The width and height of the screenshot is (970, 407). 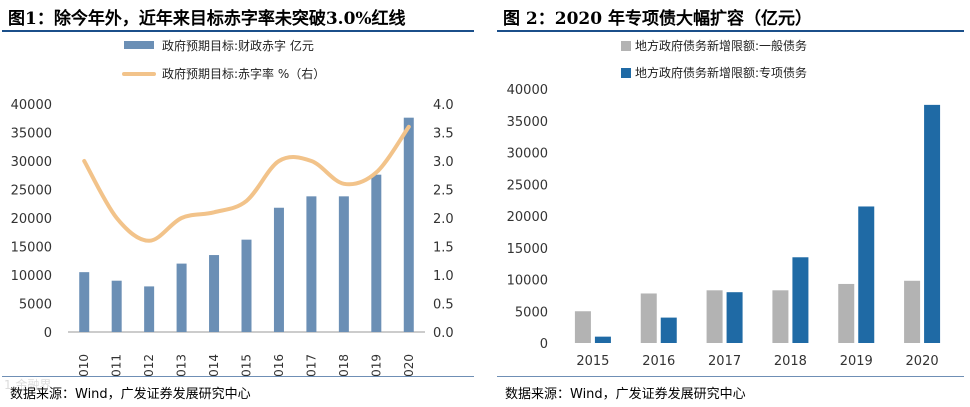 What do you see at coordinates (626, 46) in the screenshot?
I see `legend-swatch-general` at bounding box center [626, 46].